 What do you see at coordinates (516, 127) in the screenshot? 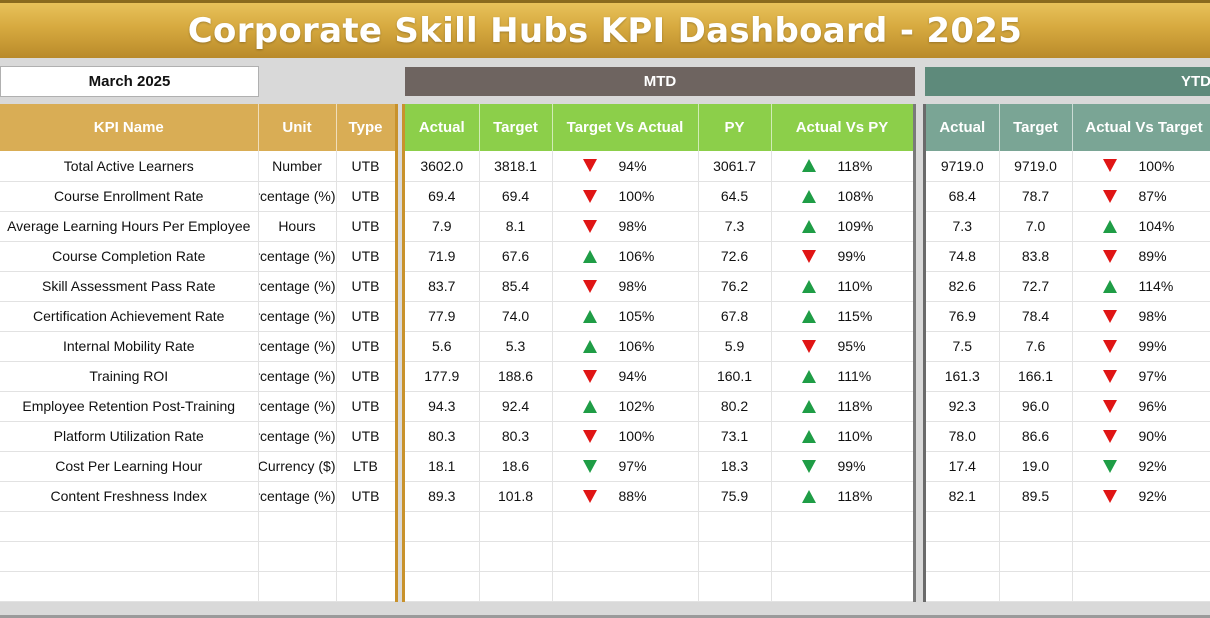
I see `col-mtd-target: Target` at bounding box center [516, 127].